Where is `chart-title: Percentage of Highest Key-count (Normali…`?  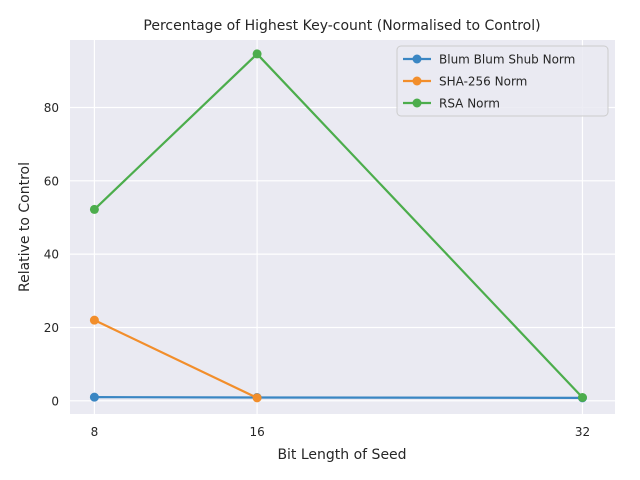 chart-title: Percentage of Highest Key-count (Normali… is located at coordinates (341, 26).